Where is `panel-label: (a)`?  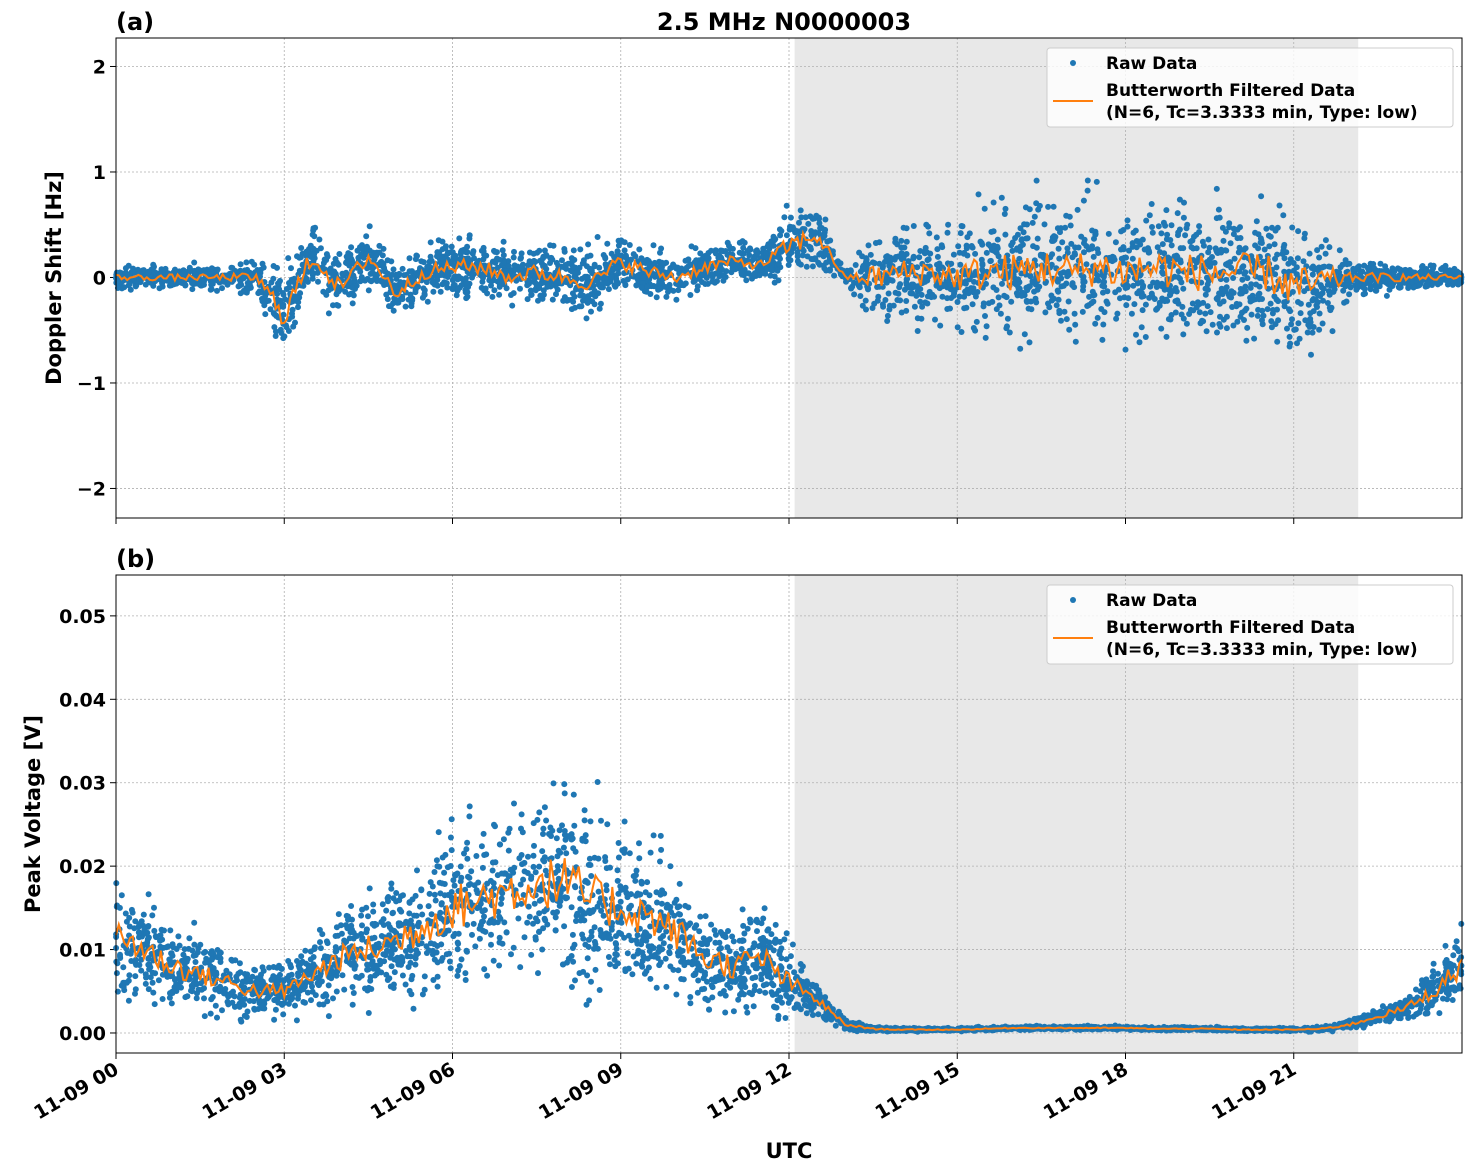
panel-label: (a) is located at coordinates (135, 22).